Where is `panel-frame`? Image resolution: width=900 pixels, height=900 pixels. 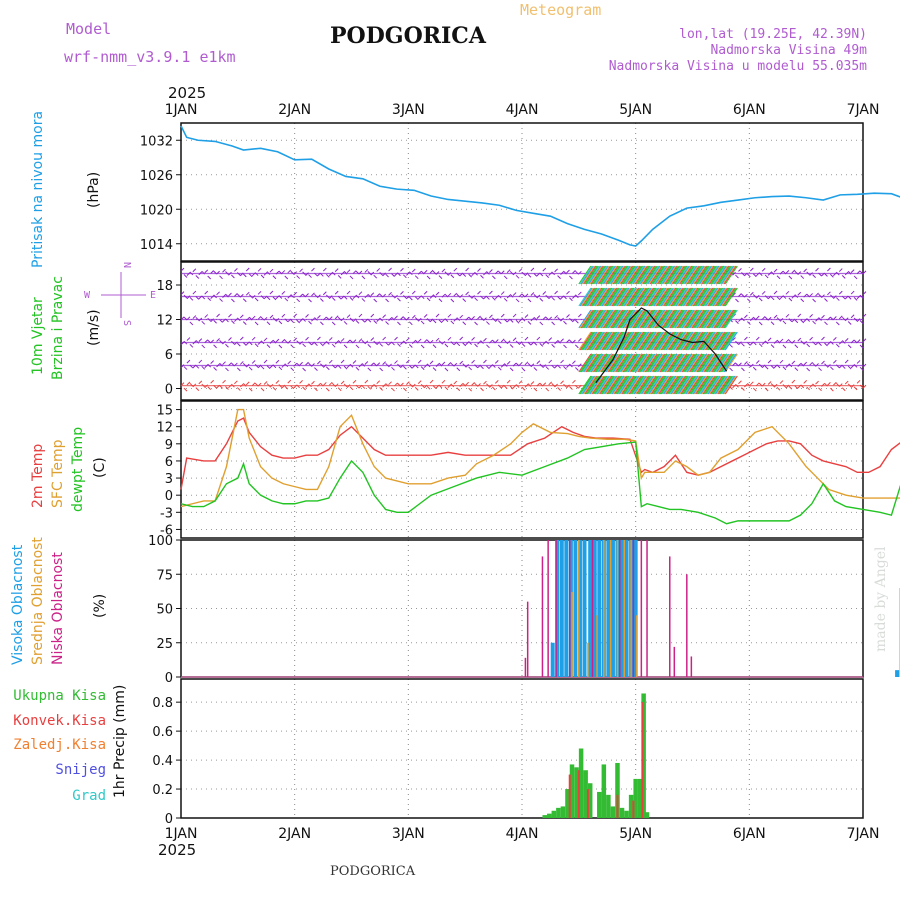 panel-frame is located at coordinates (522, 748).